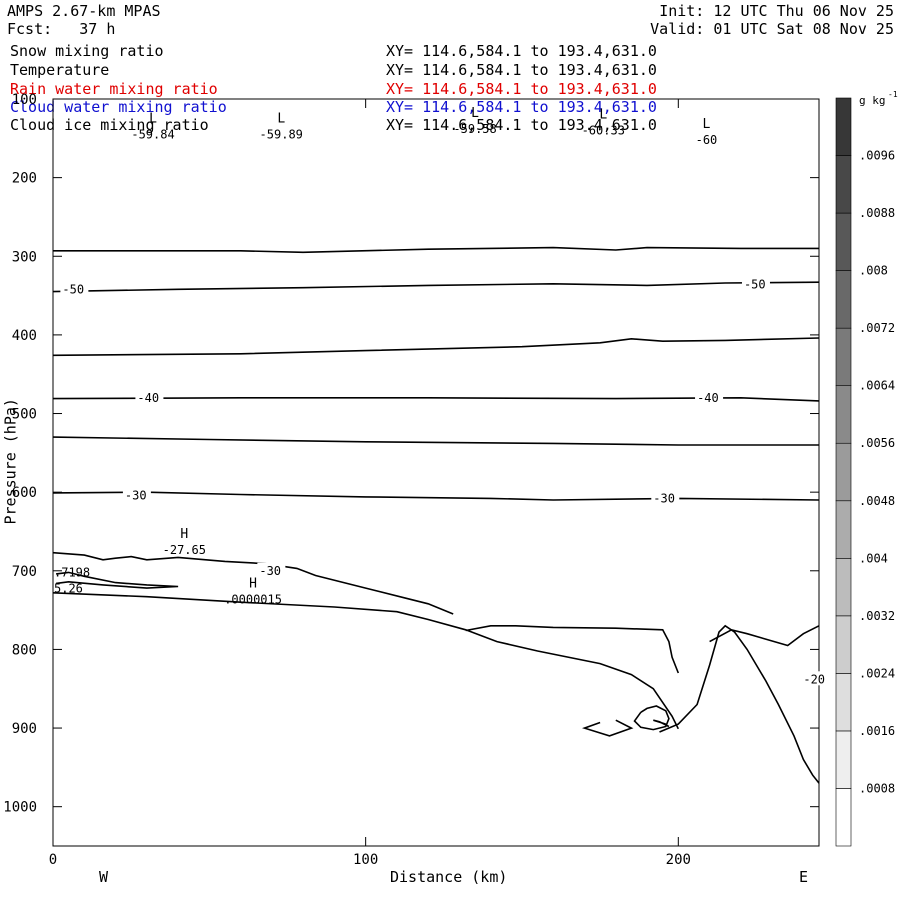  Describe the element at coordinates (61, 29) in the screenshot. I see `forecast-hour: Fcst: 37 h` at that location.